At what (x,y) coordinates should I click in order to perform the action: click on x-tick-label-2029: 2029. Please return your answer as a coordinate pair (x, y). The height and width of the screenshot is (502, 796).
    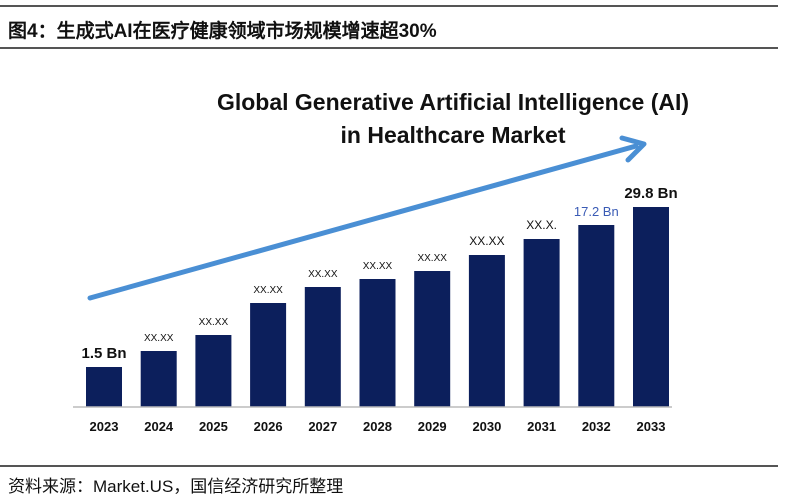
    Looking at the image, I should click on (432, 426).